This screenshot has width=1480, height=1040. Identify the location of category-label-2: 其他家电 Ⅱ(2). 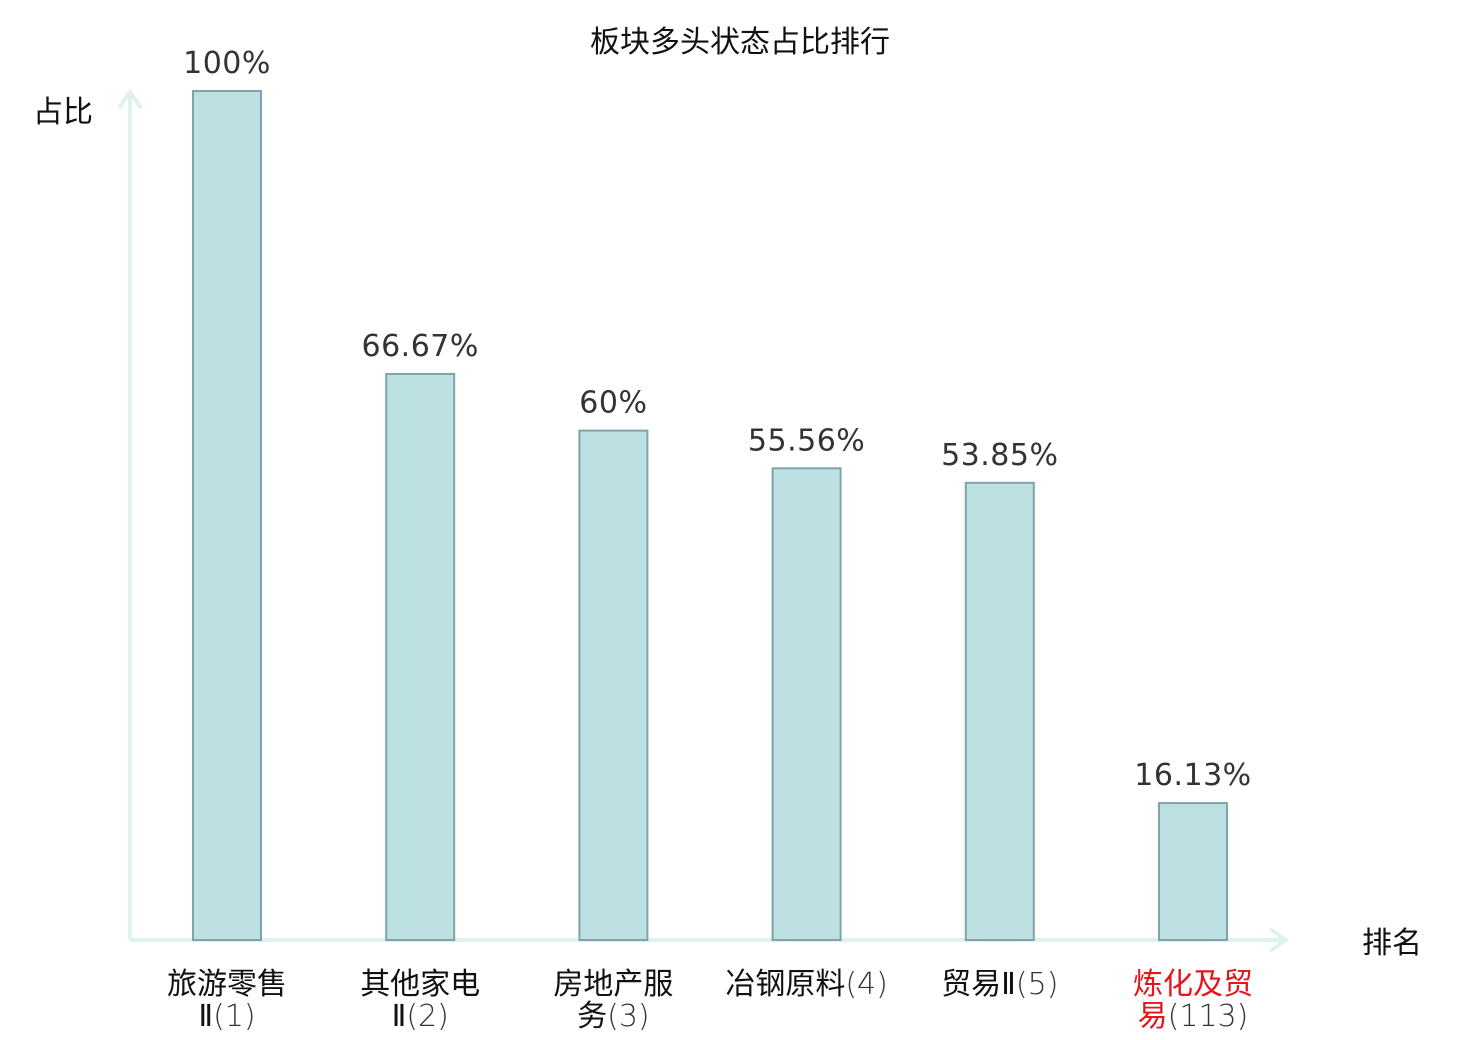
(420, 1000).